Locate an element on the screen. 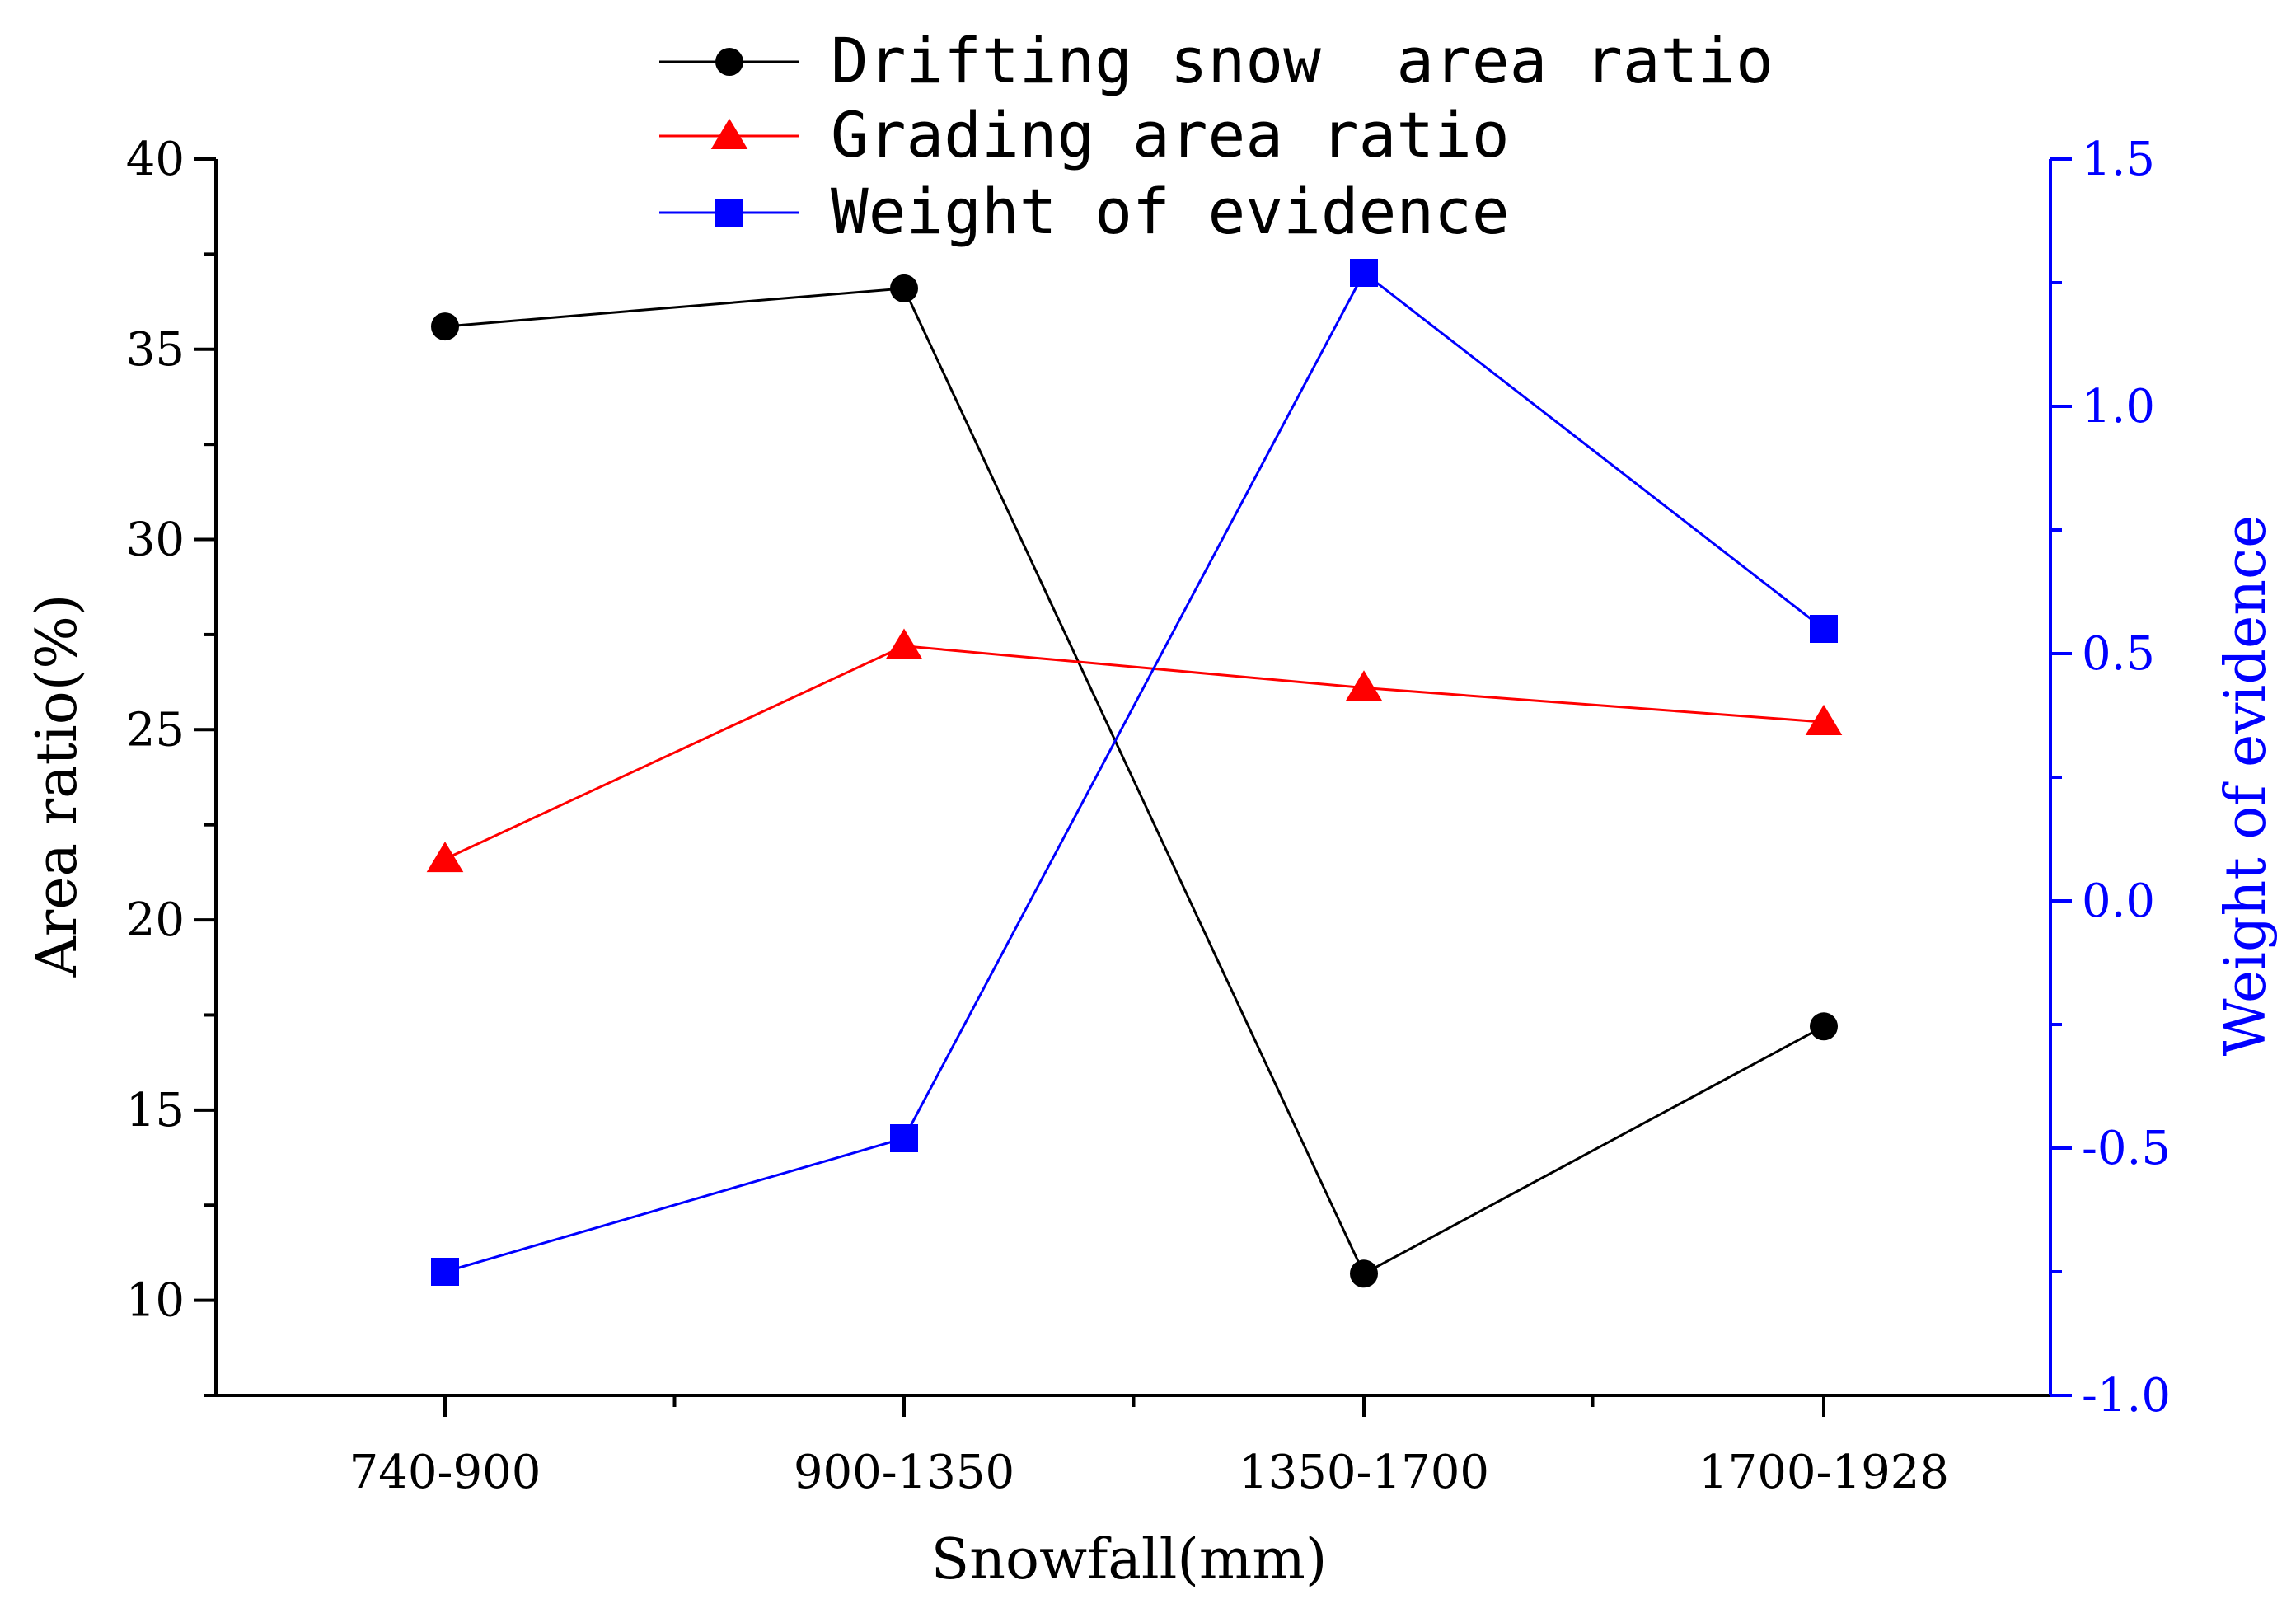 This screenshot has width=2296, height=1613. y-right-tick-label: 1.0 is located at coordinates (2118, 407).